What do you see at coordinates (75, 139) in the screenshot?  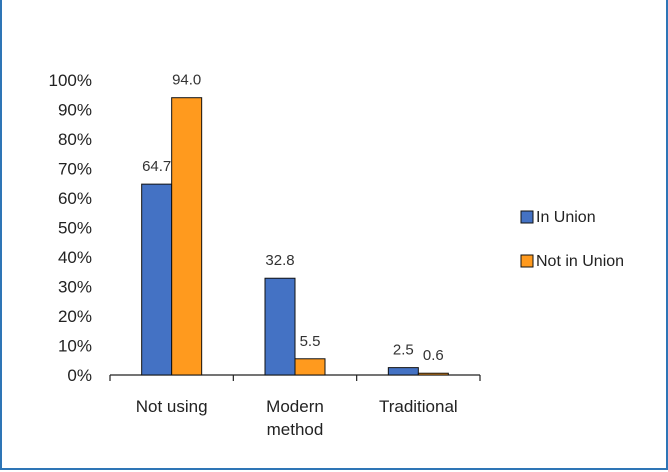 I see `y-tick-label: 80%` at bounding box center [75, 139].